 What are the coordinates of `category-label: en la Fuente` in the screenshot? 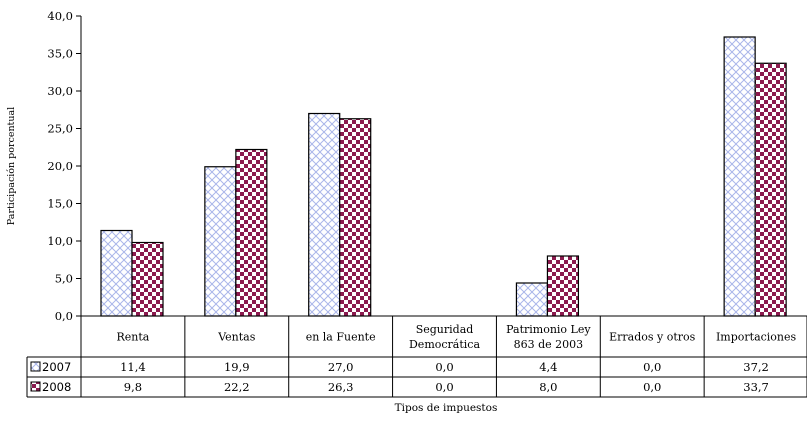 It's located at (341, 337).